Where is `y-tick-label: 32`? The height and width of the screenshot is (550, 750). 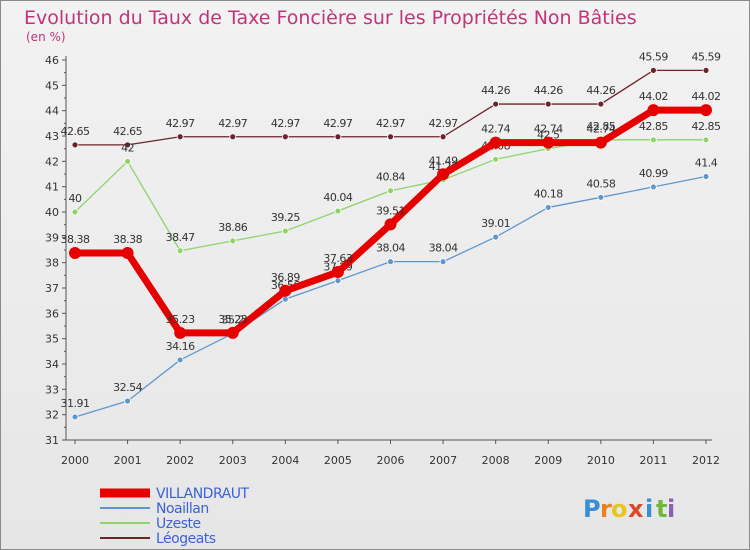 y-tick-label: 32 is located at coordinates (52, 415).